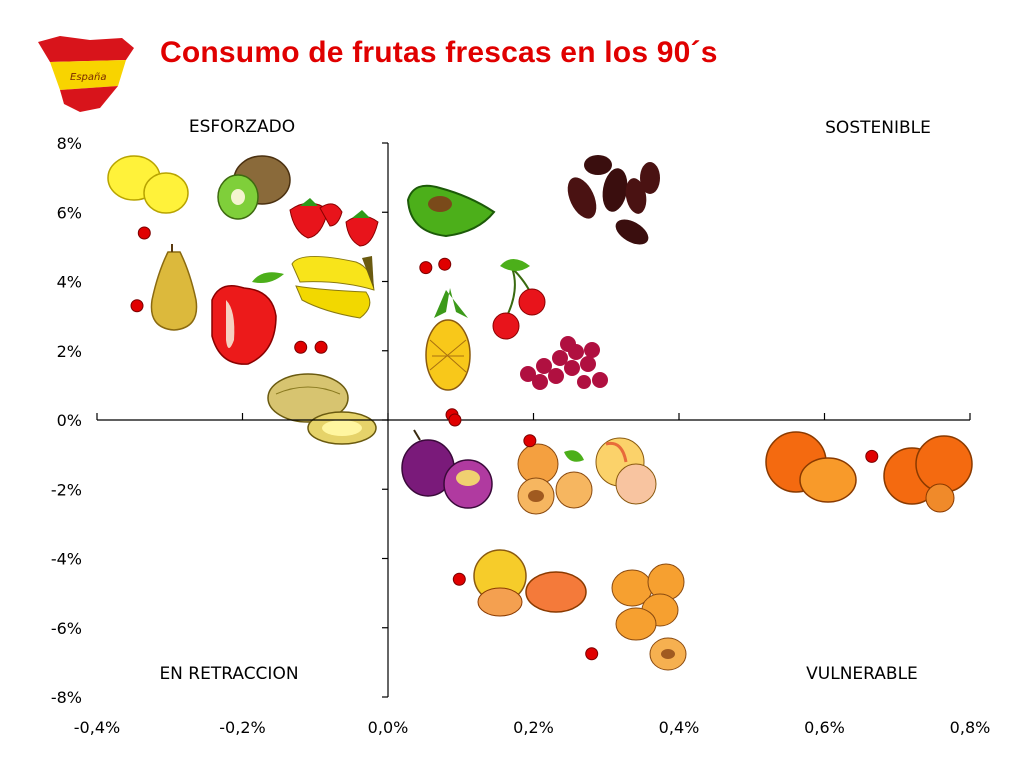 This screenshot has height=768, width=1024. I want to click on y-tick-label: -2%, so click(66, 489).